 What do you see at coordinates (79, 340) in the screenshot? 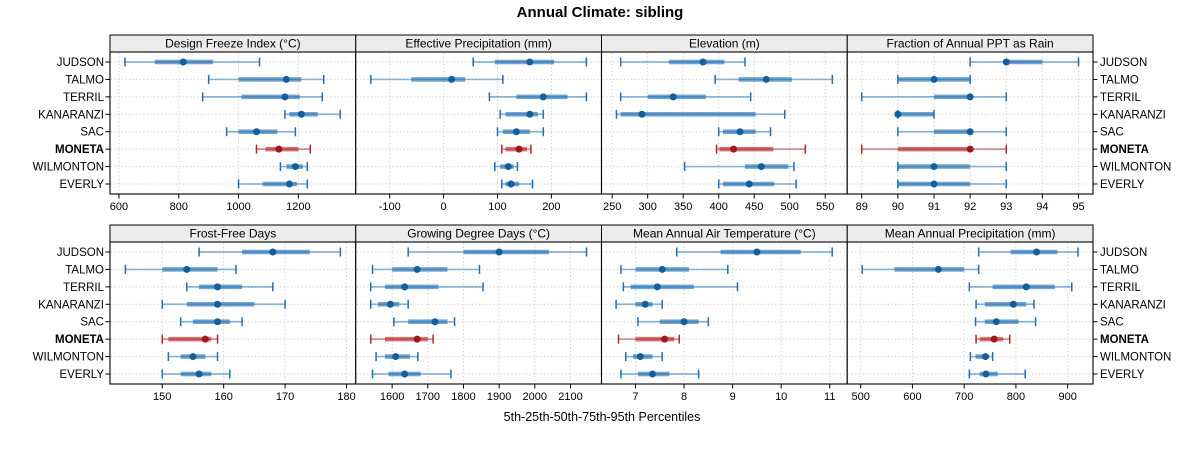
I see `site-label-left: MONETA` at bounding box center [79, 340].